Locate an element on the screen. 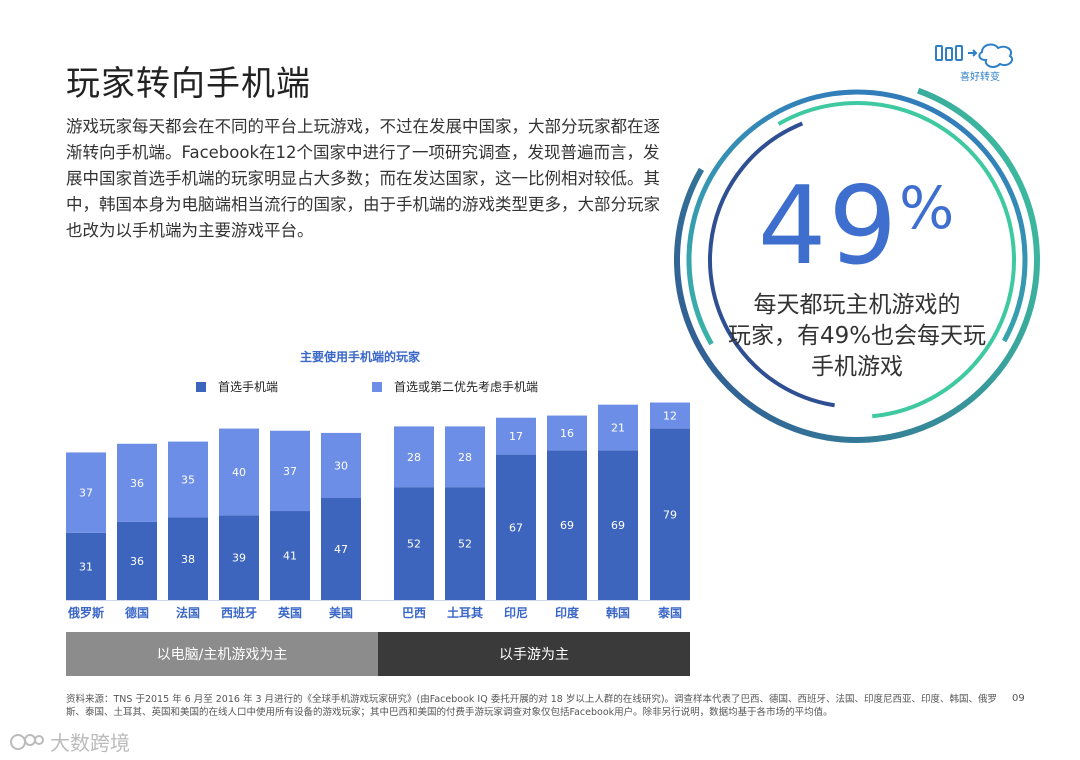 This screenshot has height=760, width=1080. chart-title: 主要使用手机端的玩家 is located at coordinates (360, 357).